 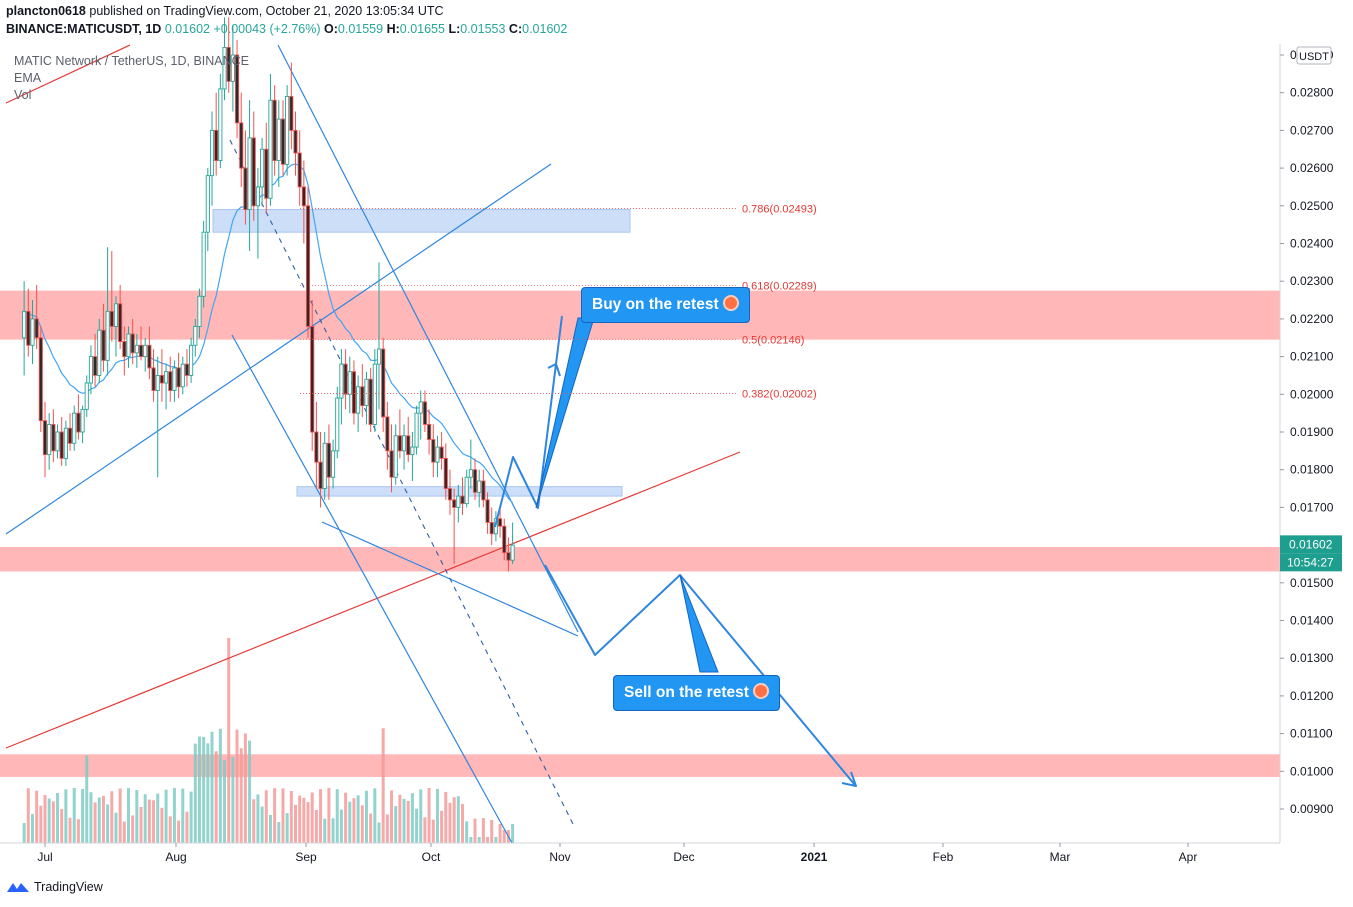 I want to click on series-title: MATIC Network / TetherUS, 1D, BINANCE, so click(x=132, y=61).